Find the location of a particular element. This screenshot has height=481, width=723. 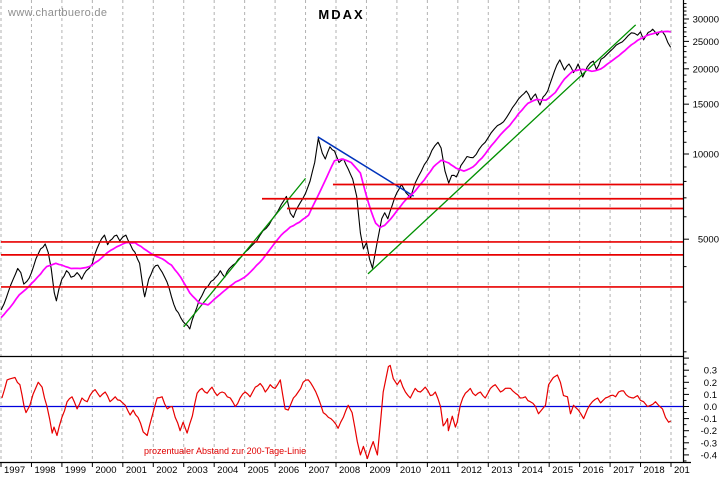

y-axis-label: 15000 is located at coordinates (706, 105).